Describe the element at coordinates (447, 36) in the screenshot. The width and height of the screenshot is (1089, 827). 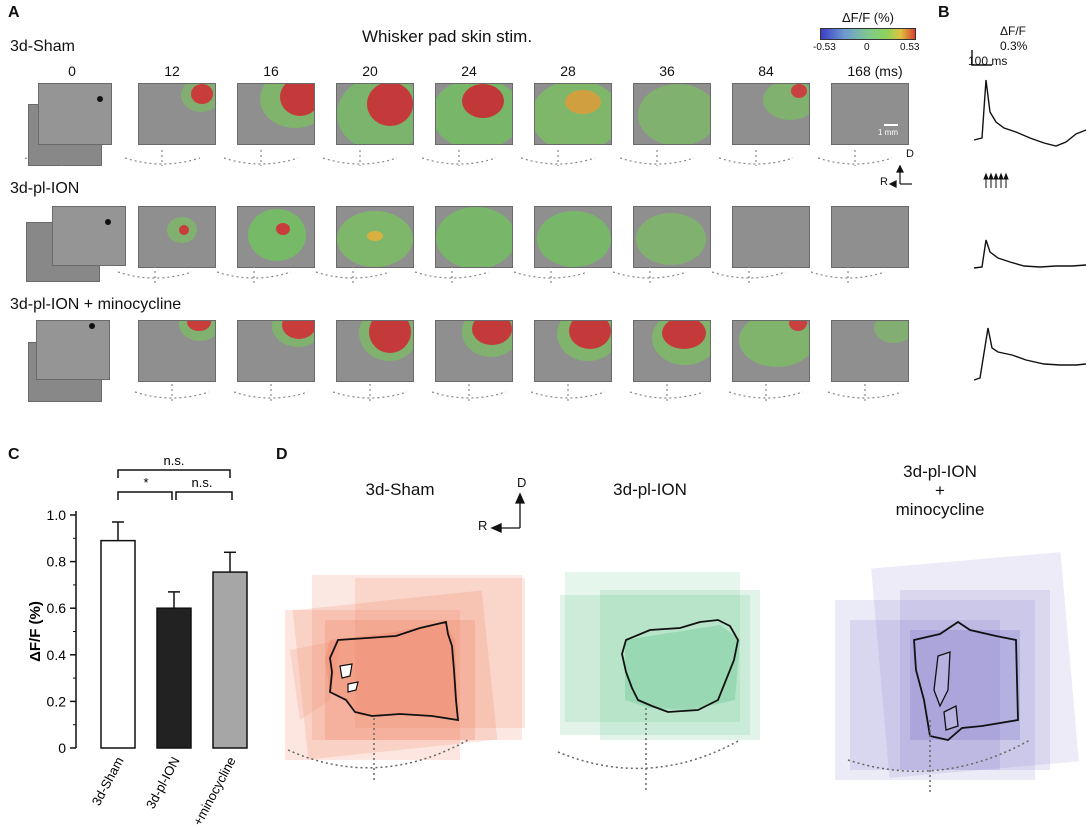
I see `panel-a-title: Whisker pad skin stim.` at that location.